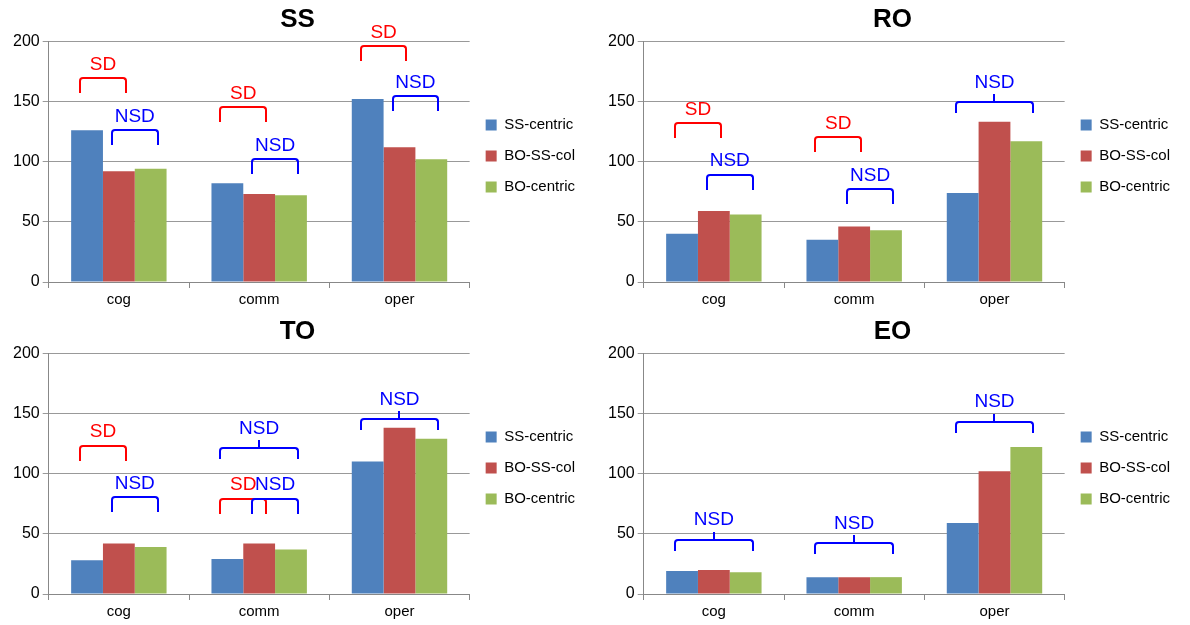 This screenshot has height=625, width=1190. Describe the element at coordinates (297, 17) in the screenshot. I see `chart-title: SS` at that location.